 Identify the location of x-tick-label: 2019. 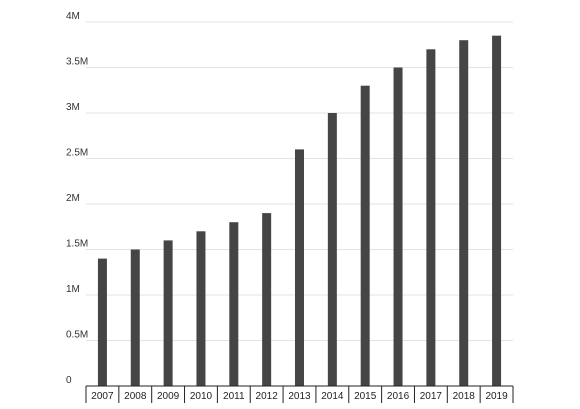
(496, 396).